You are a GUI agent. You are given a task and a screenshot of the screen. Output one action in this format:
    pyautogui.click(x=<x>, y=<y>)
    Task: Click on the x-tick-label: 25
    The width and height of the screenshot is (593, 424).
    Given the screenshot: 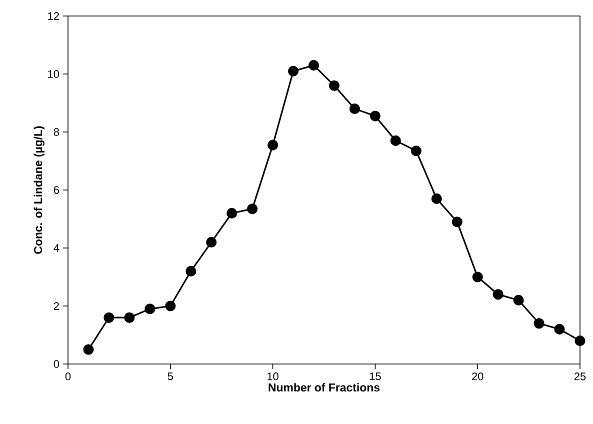 What is the action you would take?
    pyautogui.click(x=580, y=376)
    